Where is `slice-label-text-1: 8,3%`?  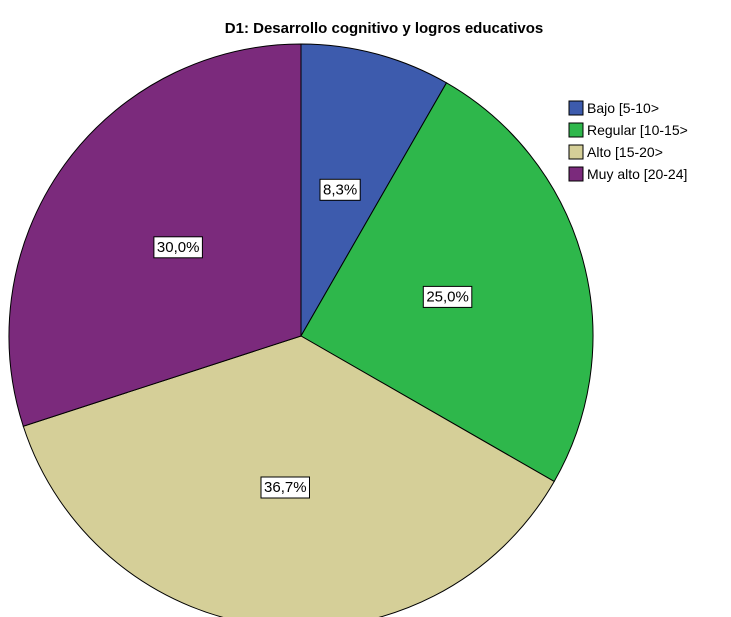
slice-label-text-1: 8,3% is located at coordinates (340, 189).